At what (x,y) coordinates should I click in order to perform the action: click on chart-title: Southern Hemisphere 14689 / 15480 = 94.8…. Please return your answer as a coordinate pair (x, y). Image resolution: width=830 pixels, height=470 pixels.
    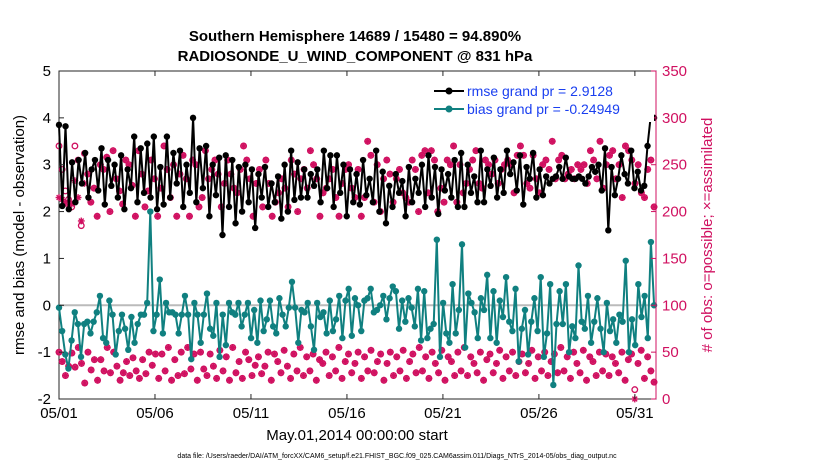
    Looking at the image, I should click on (355, 36).